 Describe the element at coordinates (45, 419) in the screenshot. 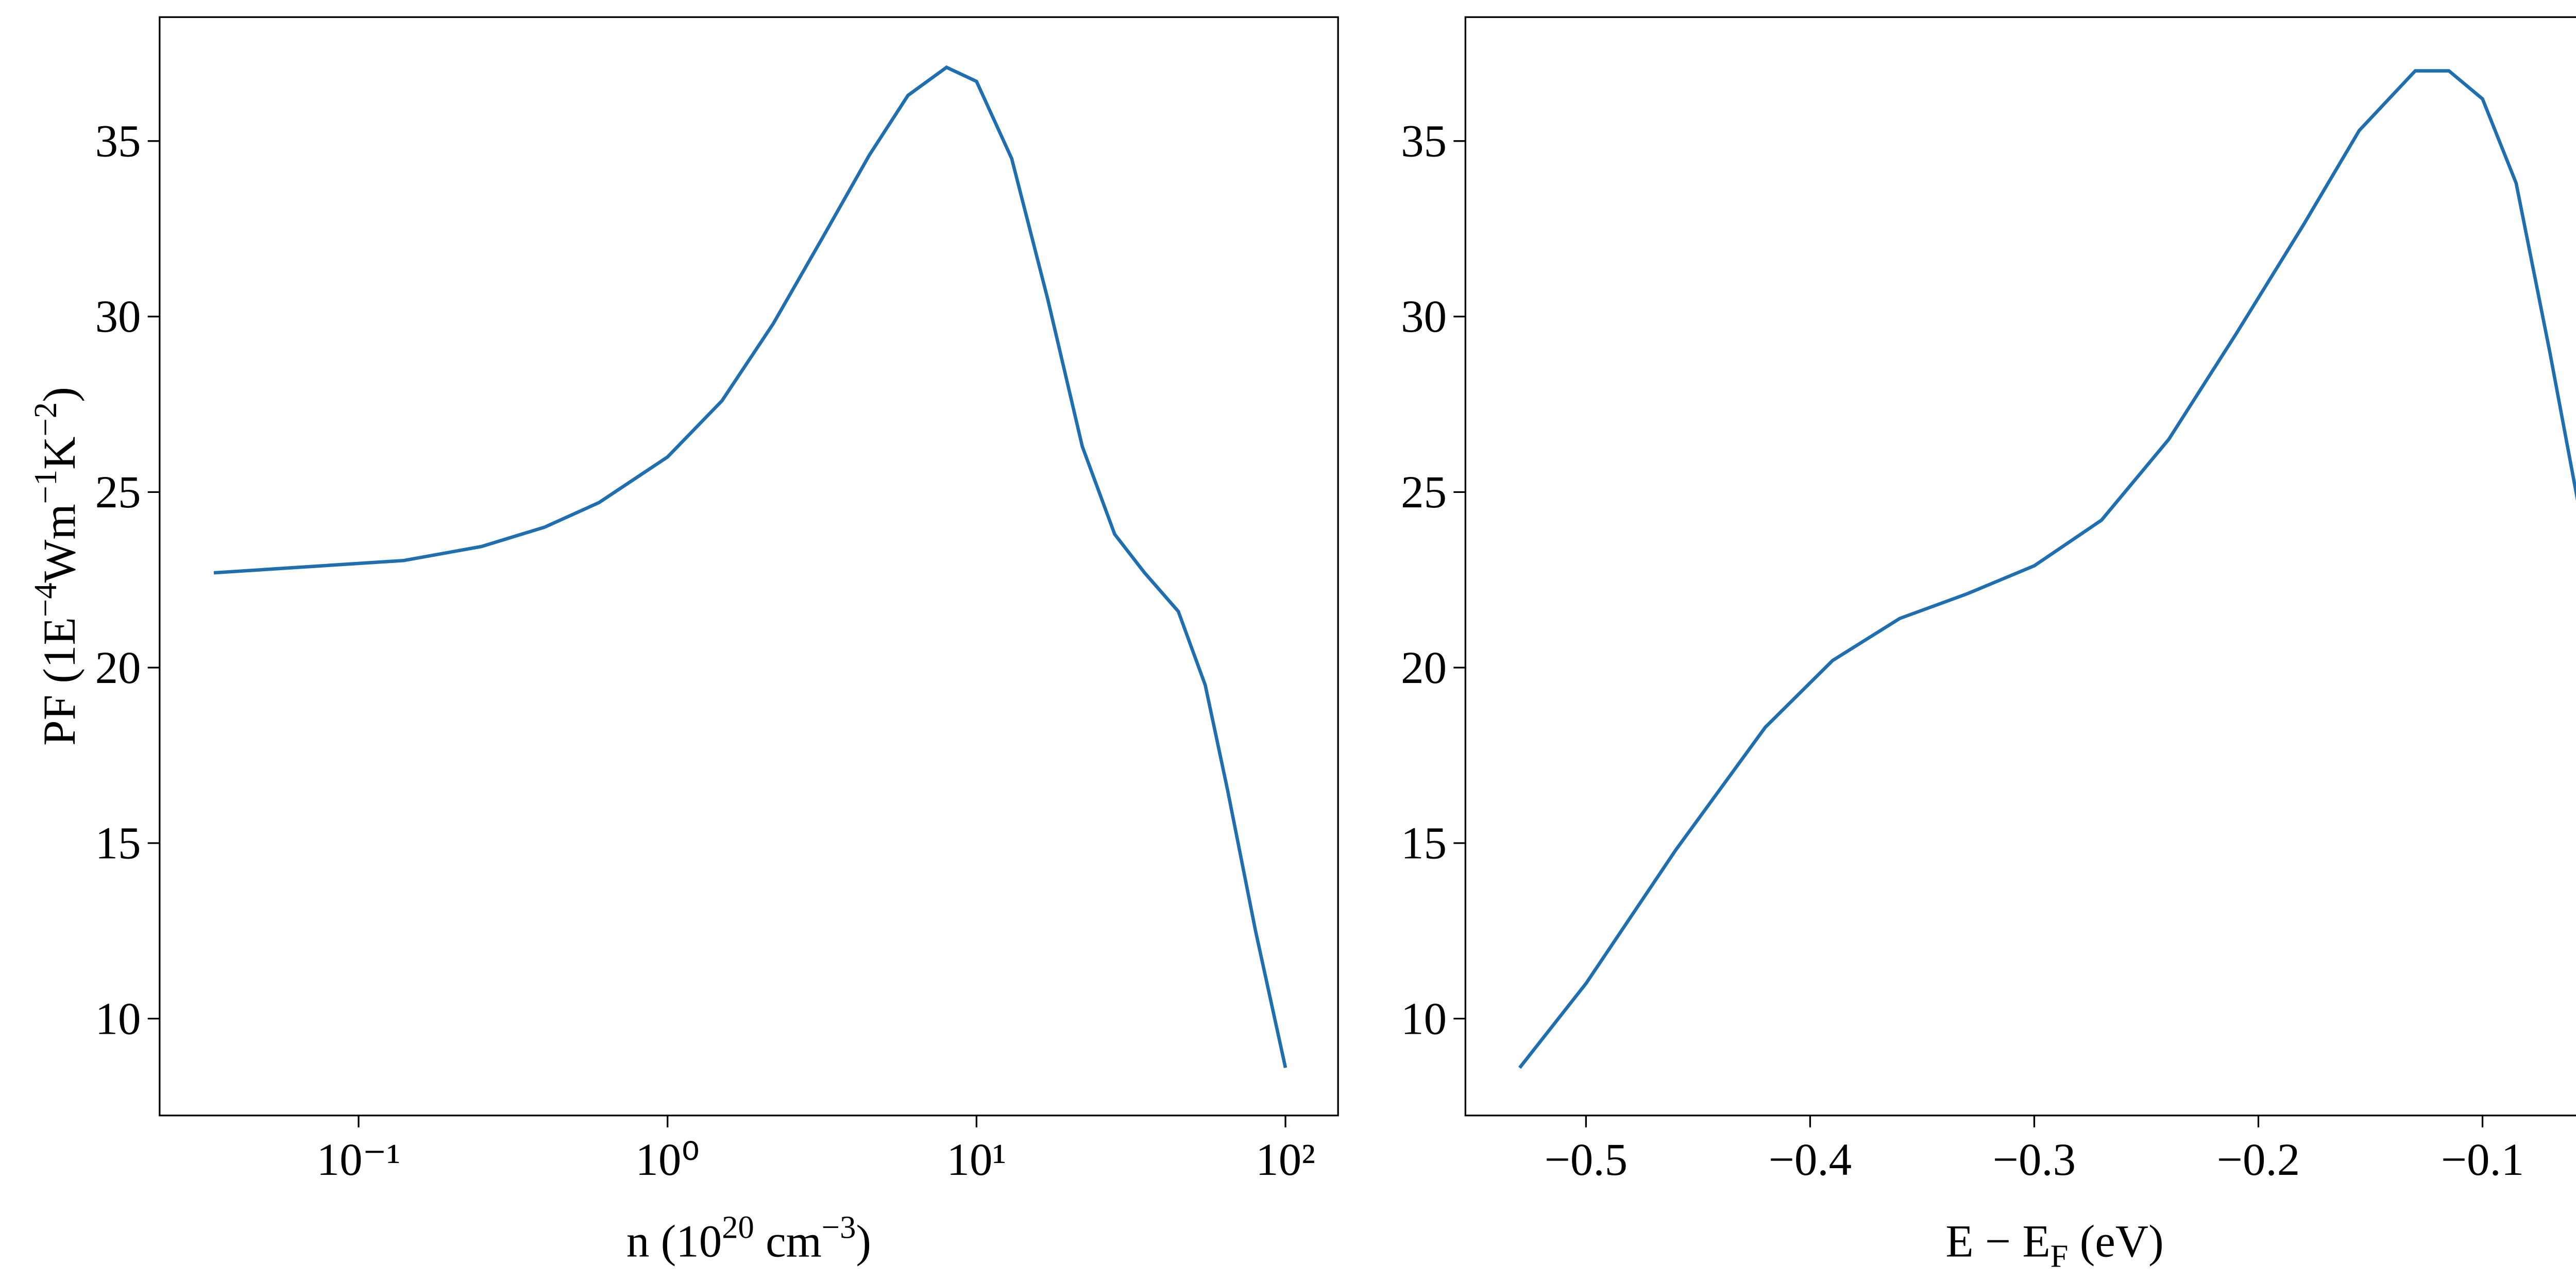

I see `y-axis-label-part: −2` at that location.